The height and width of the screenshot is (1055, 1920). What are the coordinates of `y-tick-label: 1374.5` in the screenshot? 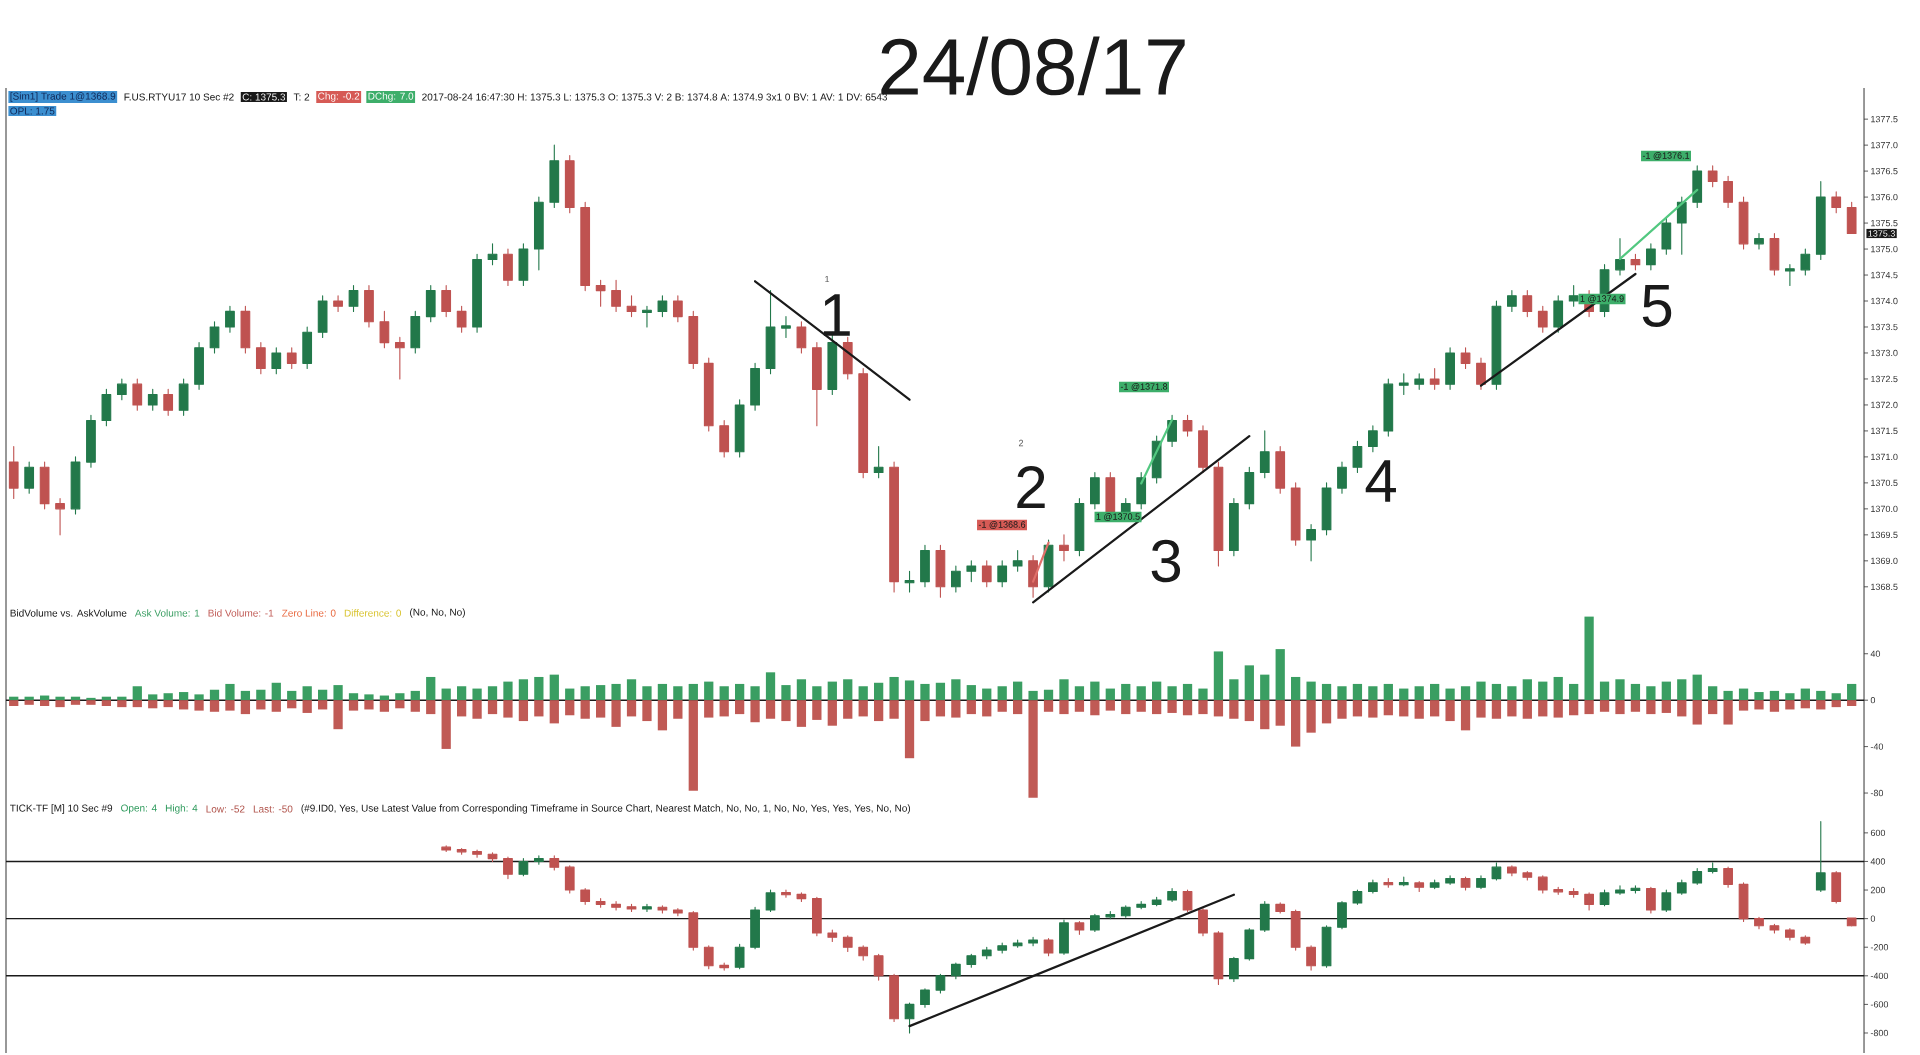 It's located at (1884, 275).